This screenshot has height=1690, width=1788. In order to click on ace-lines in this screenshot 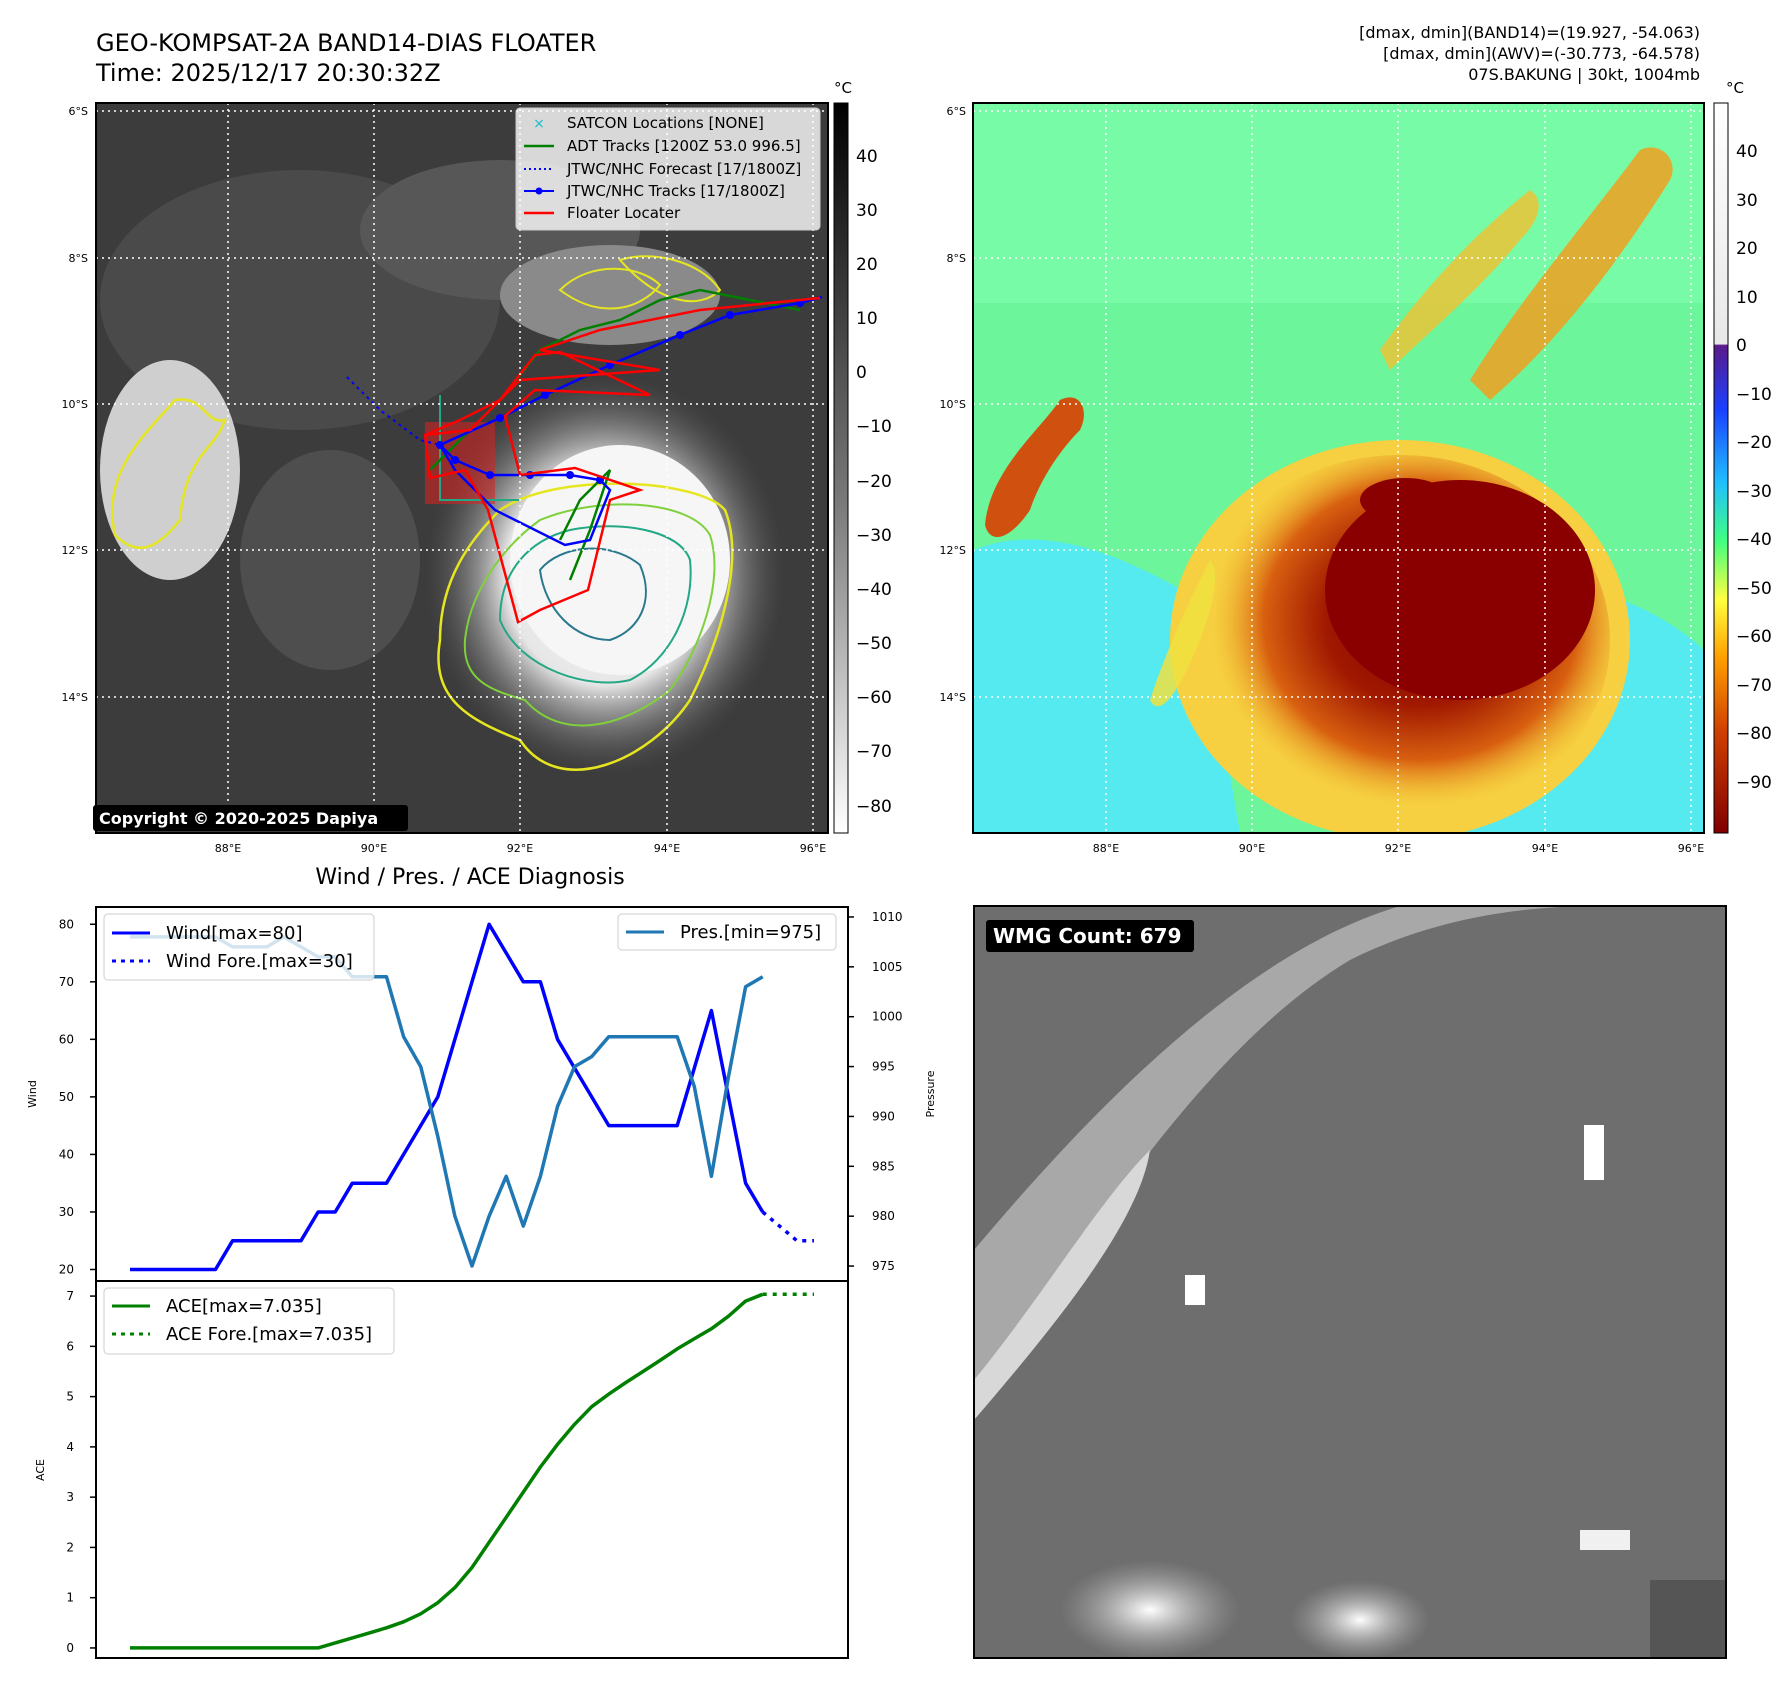, I will do `click(472, 1471)`.